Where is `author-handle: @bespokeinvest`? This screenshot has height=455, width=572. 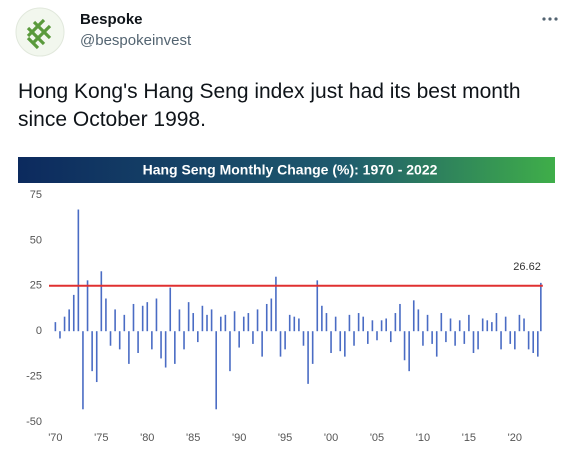 author-handle: @bespokeinvest is located at coordinates (136, 40).